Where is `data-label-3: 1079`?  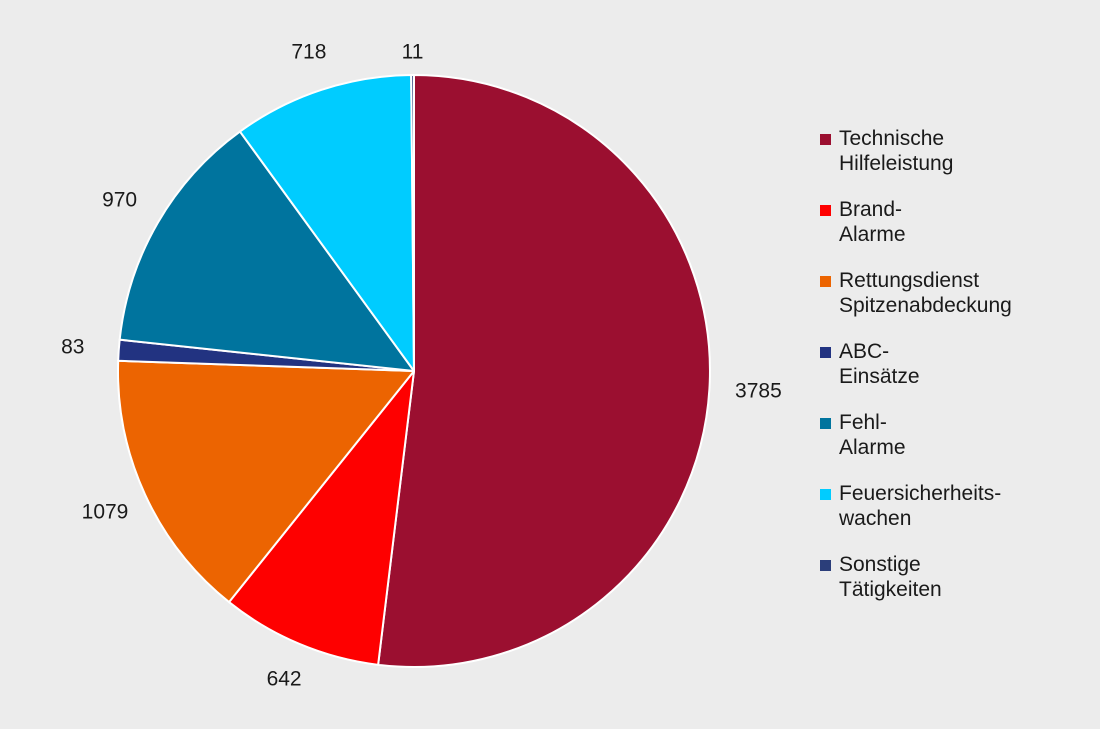 data-label-3: 1079 is located at coordinates (105, 511).